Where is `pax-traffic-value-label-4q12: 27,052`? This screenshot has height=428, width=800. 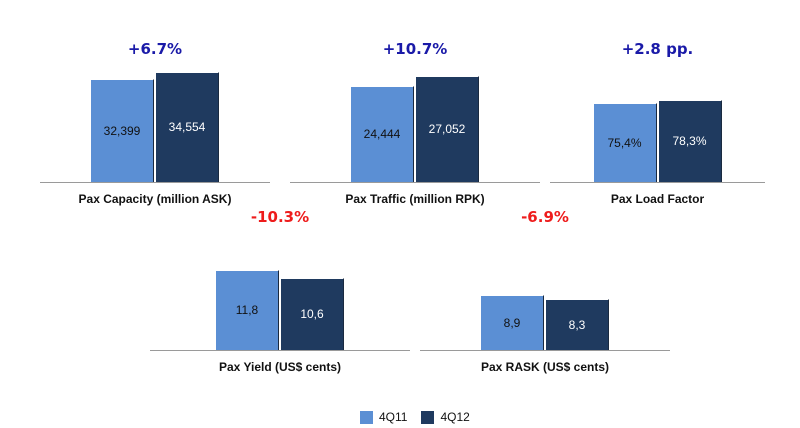 pax-traffic-value-label-4q12: 27,052 is located at coordinates (447, 129).